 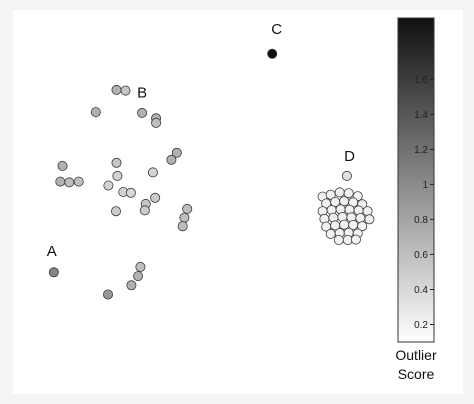 I want to click on cluster-label-b: B, so click(x=142, y=93).